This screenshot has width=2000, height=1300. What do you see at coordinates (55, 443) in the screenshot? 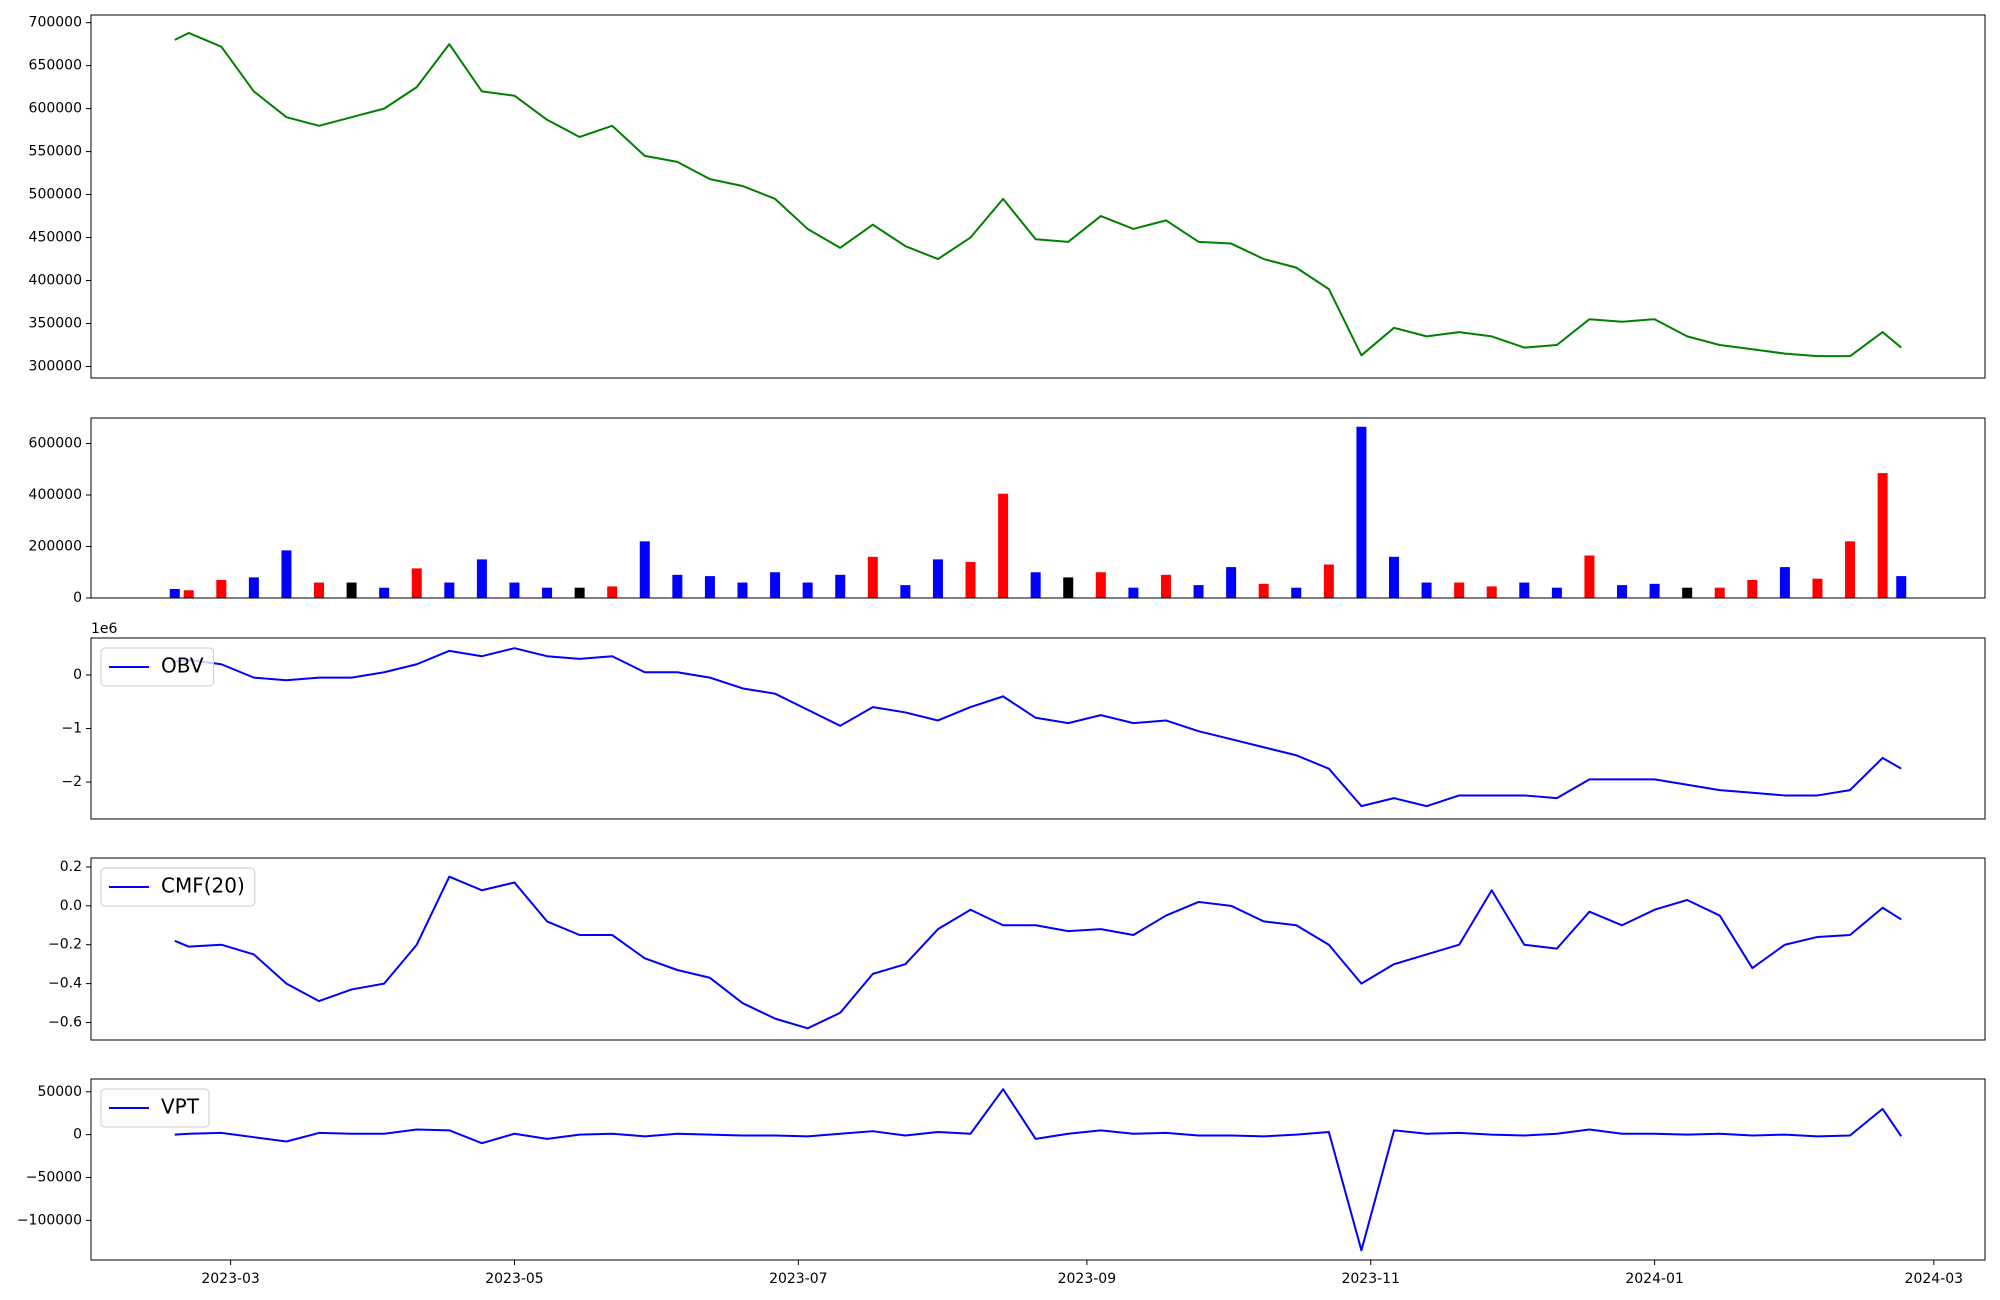
I see `y-tick-label: 600000` at bounding box center [55, 443].